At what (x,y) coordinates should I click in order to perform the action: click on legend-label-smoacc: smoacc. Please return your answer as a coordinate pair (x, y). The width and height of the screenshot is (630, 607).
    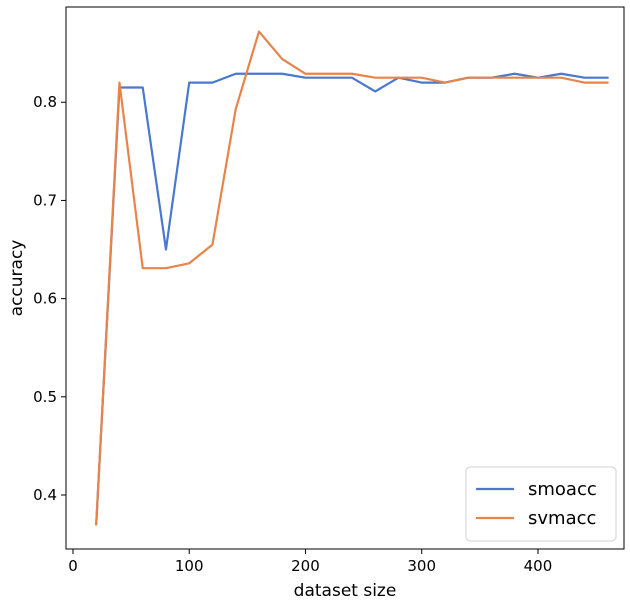
    Looking at the image, I should click on (562, 489).